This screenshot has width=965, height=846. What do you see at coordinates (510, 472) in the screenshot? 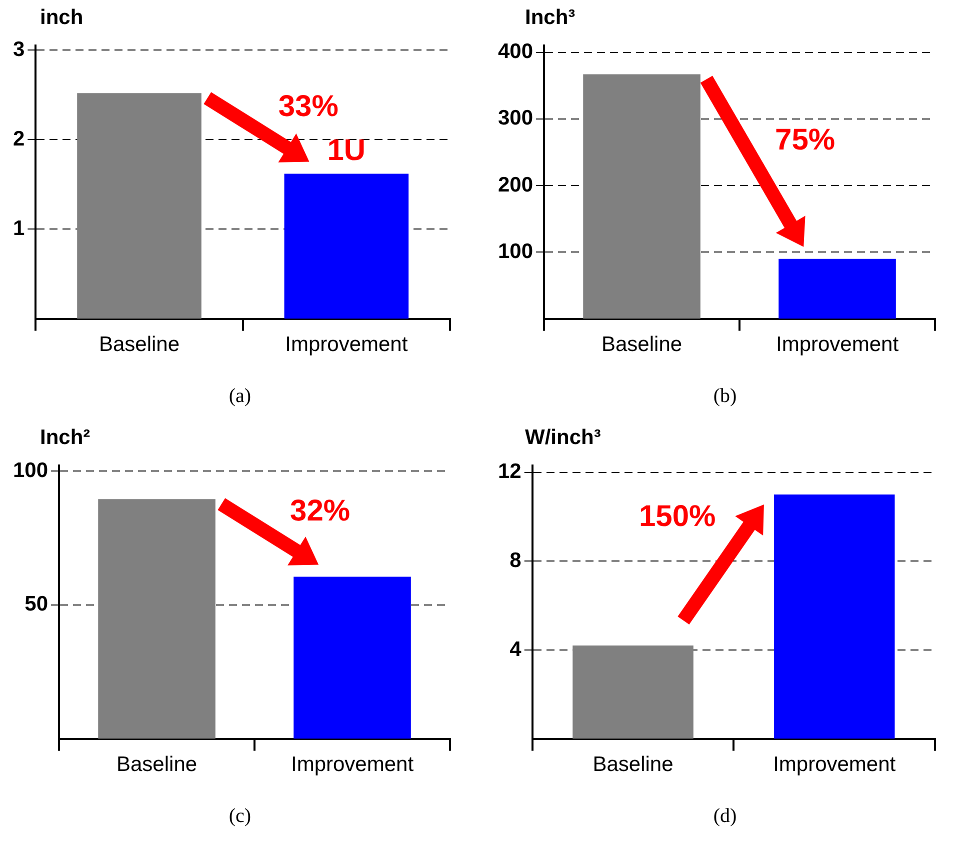
I see `y-tick-label: 12` at bounding box center [510, 472].